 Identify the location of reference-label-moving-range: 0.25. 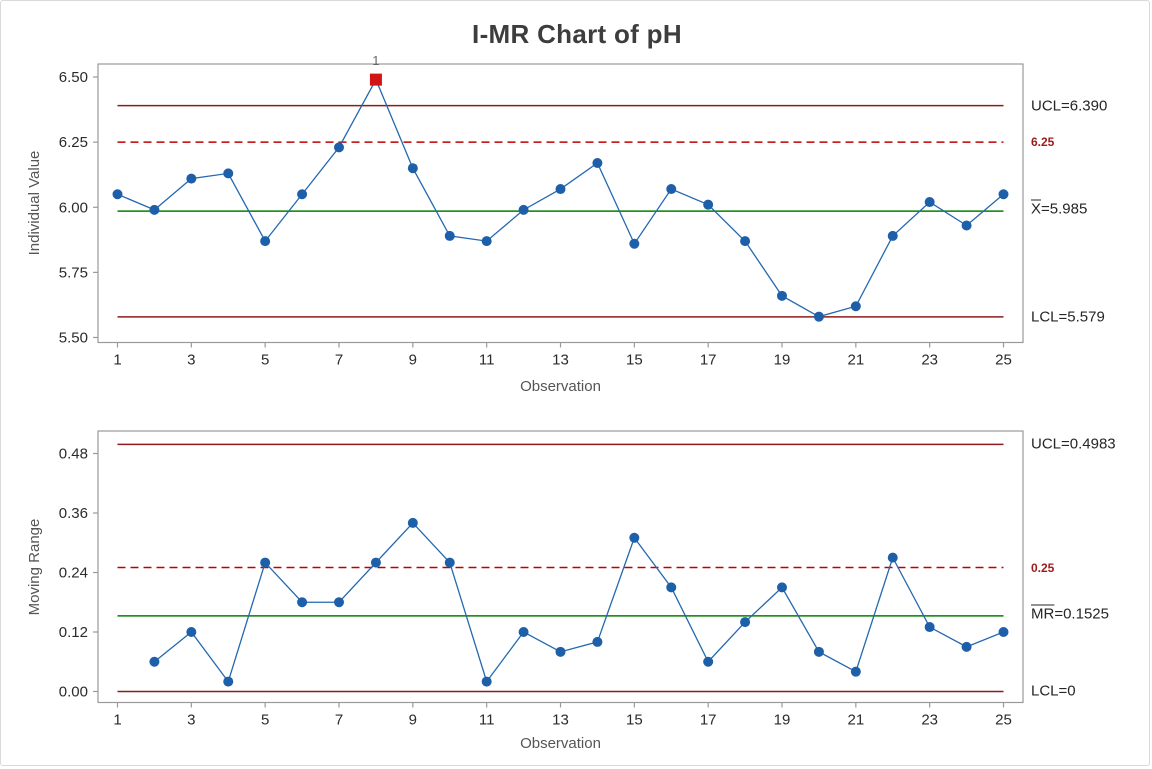
(1043, 567).